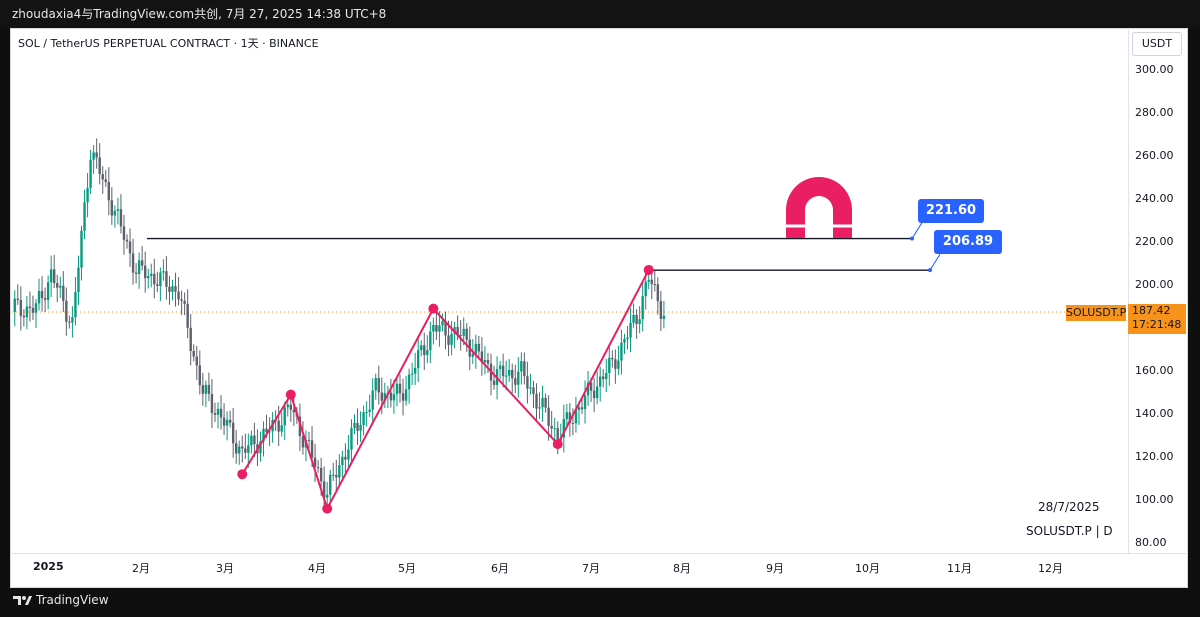 The height and width of the screenshot is (617, 1200). What do you see at coordinates (1154, 69) in the screenshot?
I see `y-tick-label: 300.00` at bounding box center [1154, 69].